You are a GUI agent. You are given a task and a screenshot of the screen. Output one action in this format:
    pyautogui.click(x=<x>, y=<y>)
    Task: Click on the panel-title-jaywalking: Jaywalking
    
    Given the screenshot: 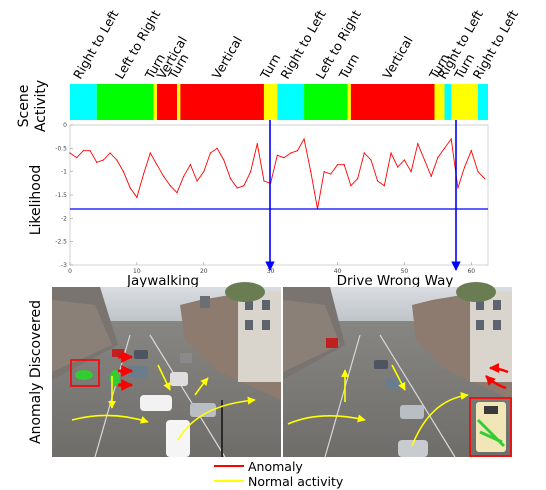 What is the action you would take?
    pyautogui.click(x=162, y=281)
    